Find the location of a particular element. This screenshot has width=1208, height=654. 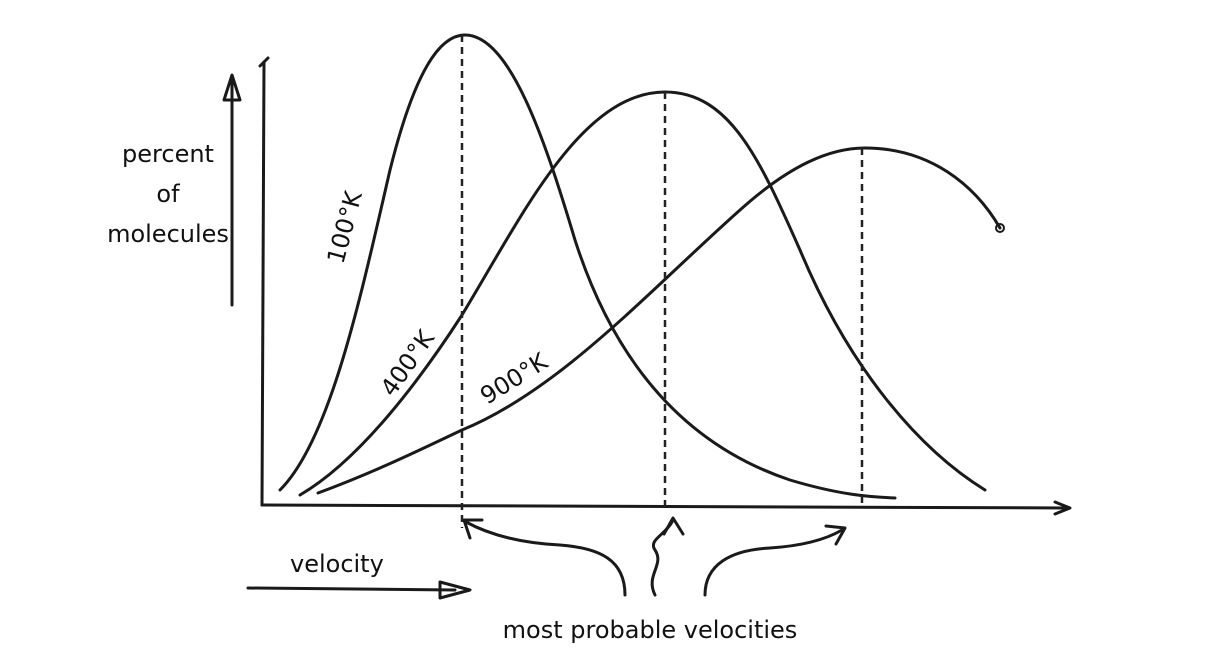

y-axis is located at coordinates (263, 283).